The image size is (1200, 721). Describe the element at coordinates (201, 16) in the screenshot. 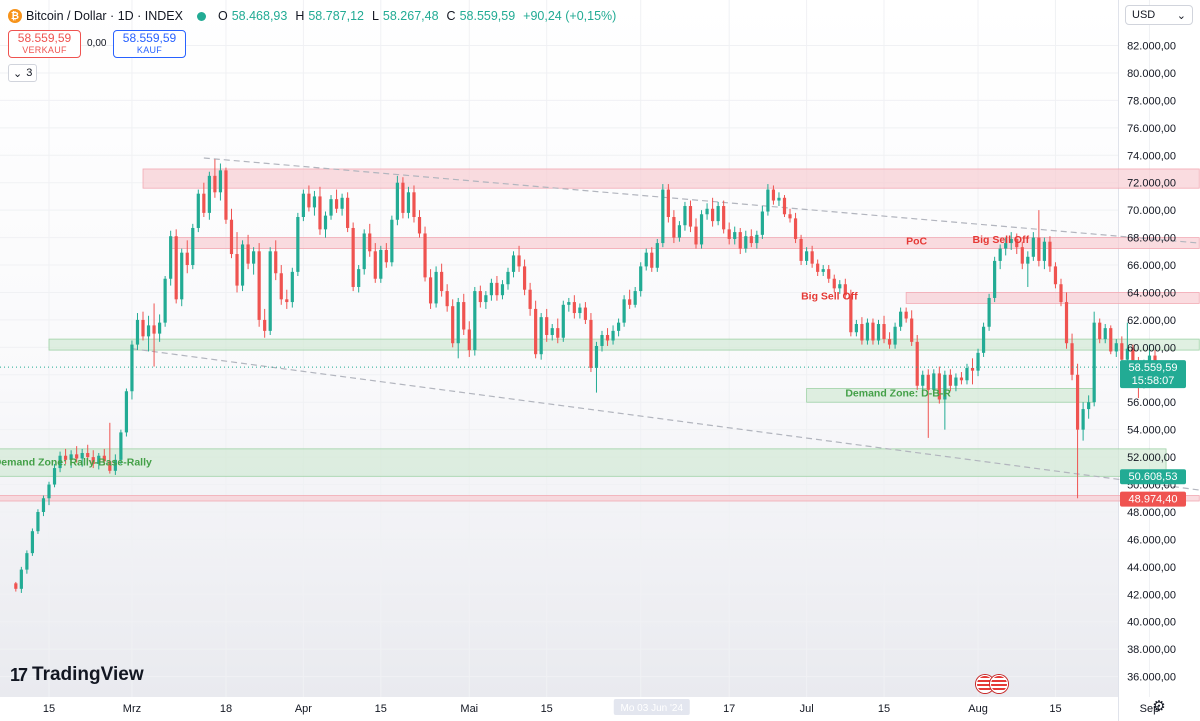

I see `market-status-dot` at that location.